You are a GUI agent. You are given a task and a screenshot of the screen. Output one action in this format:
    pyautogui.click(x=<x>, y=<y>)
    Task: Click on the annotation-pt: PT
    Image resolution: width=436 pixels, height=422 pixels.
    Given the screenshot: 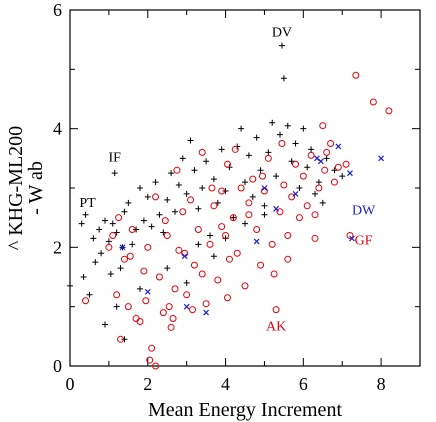 What is the action you would take?
    pyautogui.click(x=87, y=203)
    